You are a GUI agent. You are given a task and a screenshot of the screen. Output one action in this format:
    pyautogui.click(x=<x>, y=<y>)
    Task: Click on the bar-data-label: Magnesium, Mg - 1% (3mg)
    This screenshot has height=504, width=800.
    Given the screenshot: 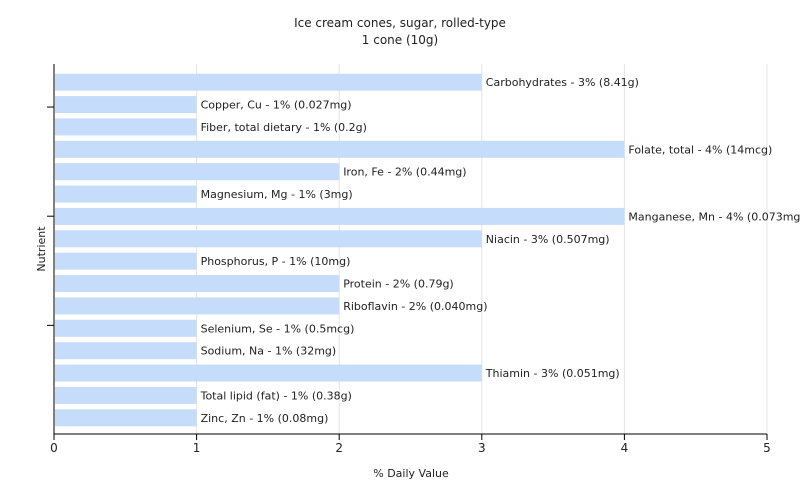 What is the action you would take?
    pyautogui.click(x=277, y=194)
    